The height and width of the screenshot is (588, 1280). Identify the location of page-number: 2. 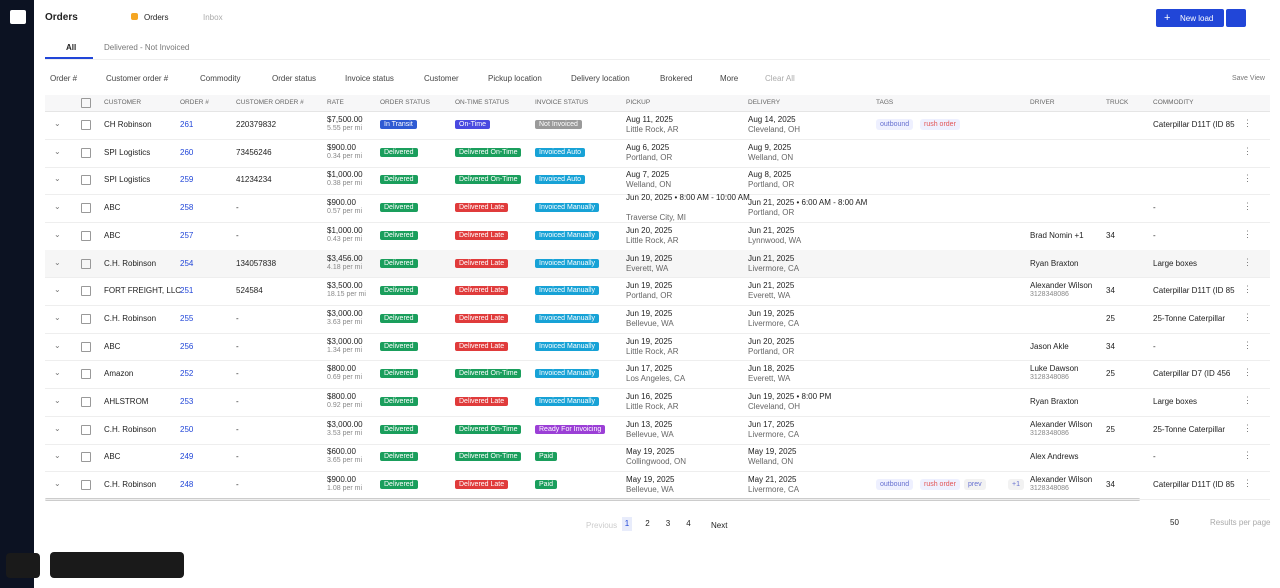
(647, 523).